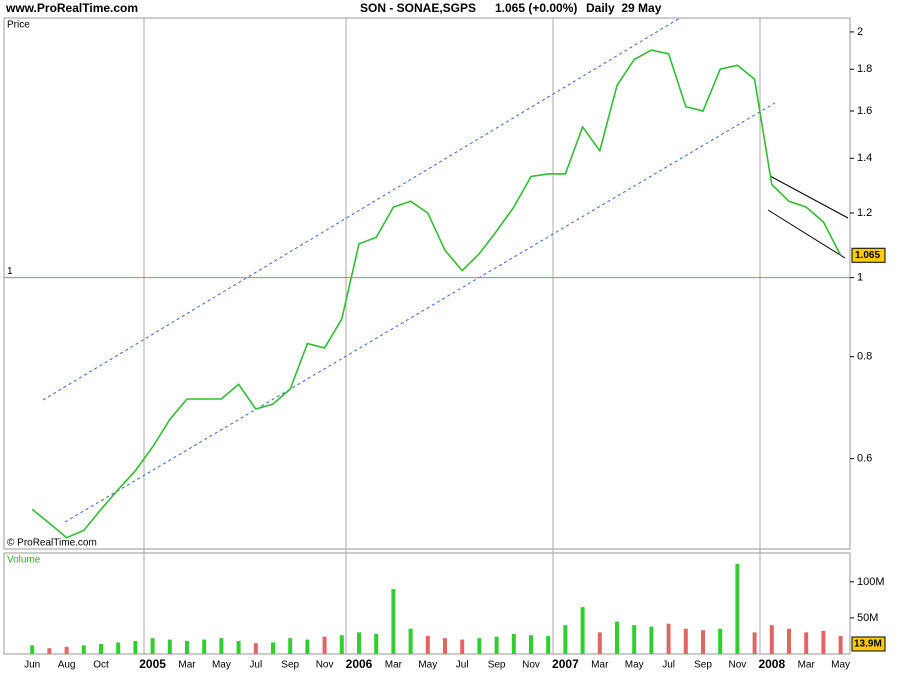  What do you see at coordinates (10, 271) in the screenshot?
I see `reference-label: 1` at bounding box center [10, 271].